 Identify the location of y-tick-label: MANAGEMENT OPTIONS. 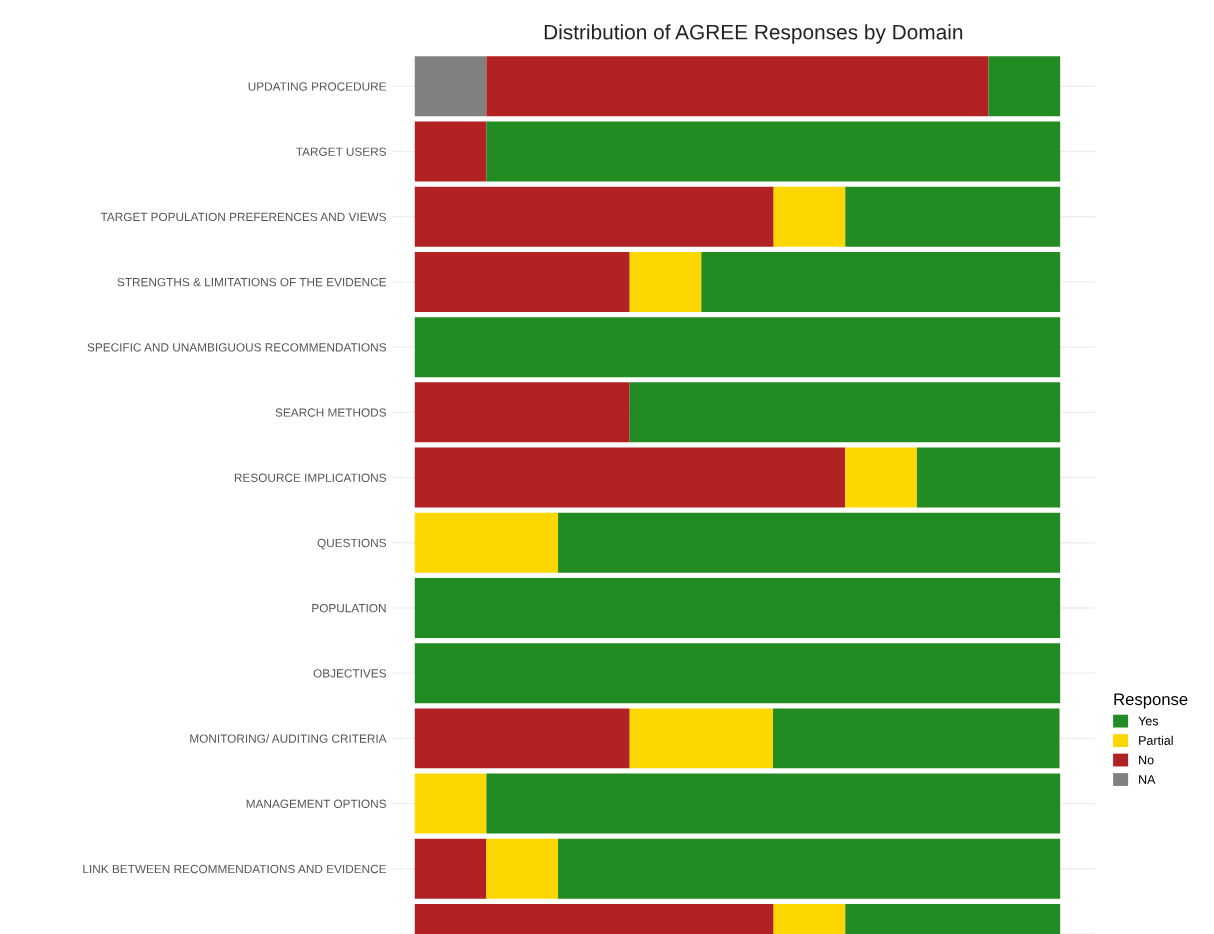
(316, 803).